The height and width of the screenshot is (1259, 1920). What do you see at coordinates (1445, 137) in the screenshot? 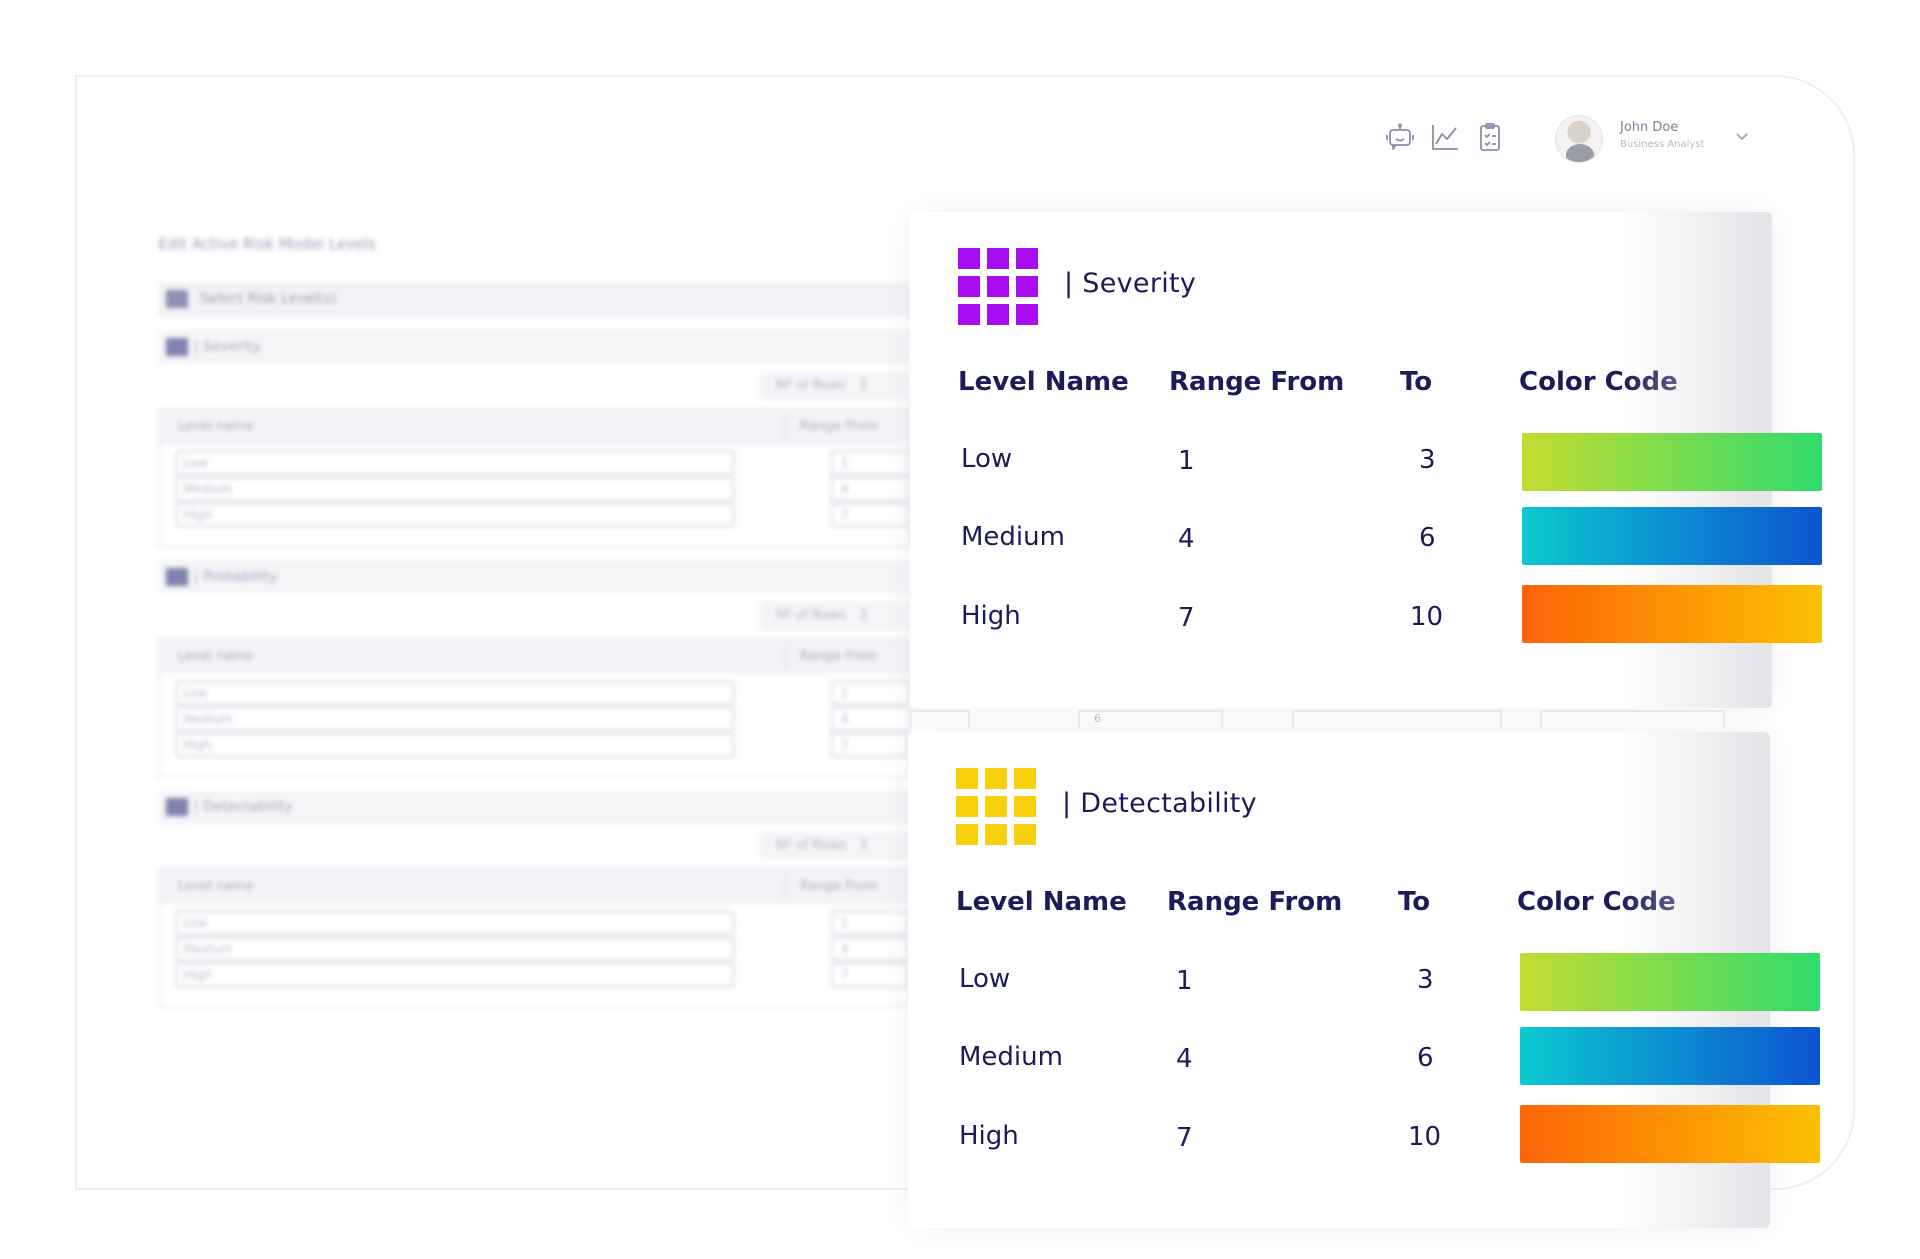
I see `trend-chart-icon` at bounding box center [1445, 137].